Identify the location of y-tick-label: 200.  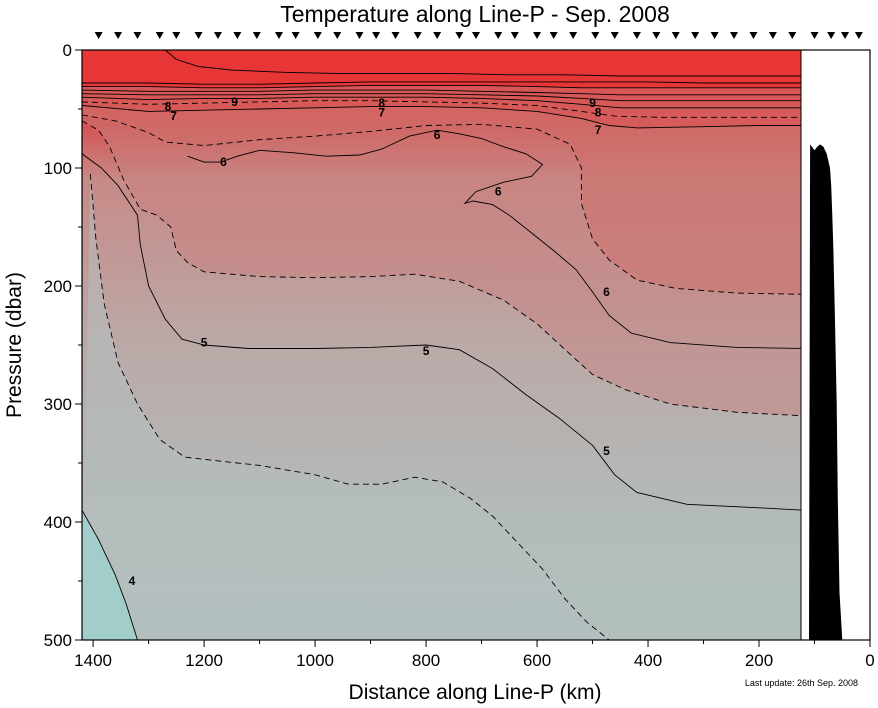
(58, 286).